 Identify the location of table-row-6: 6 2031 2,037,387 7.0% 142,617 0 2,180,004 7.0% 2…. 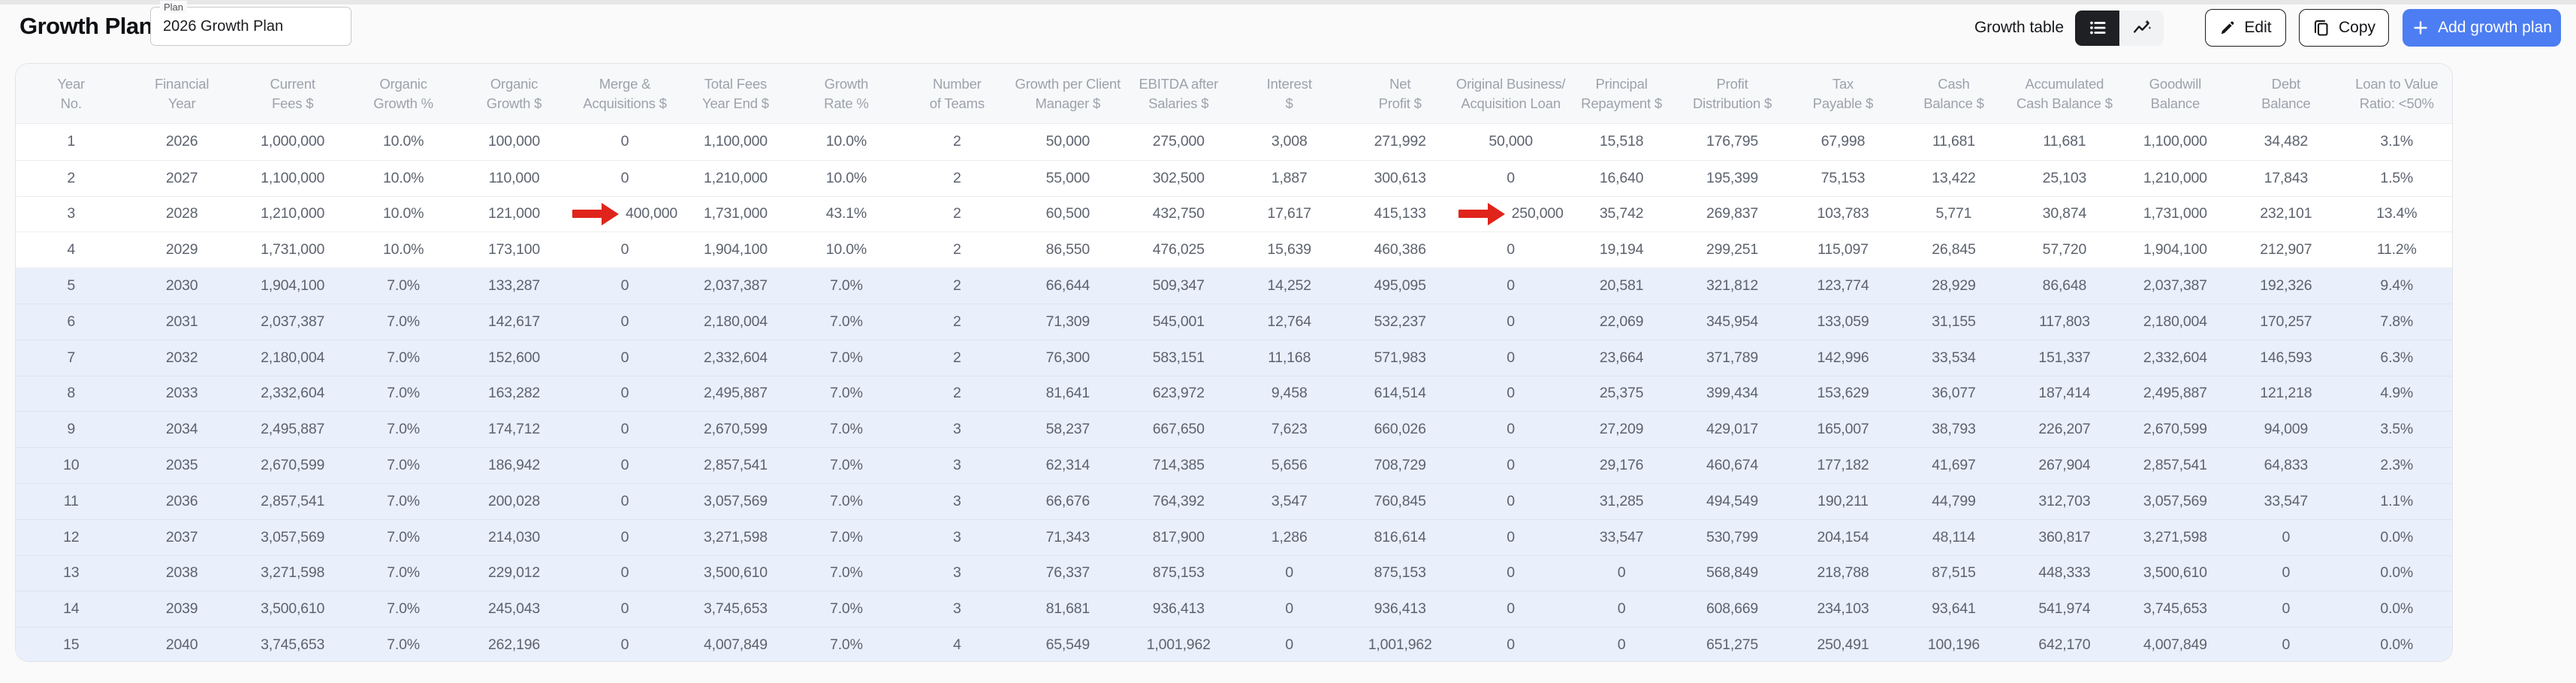
(1234, 322).